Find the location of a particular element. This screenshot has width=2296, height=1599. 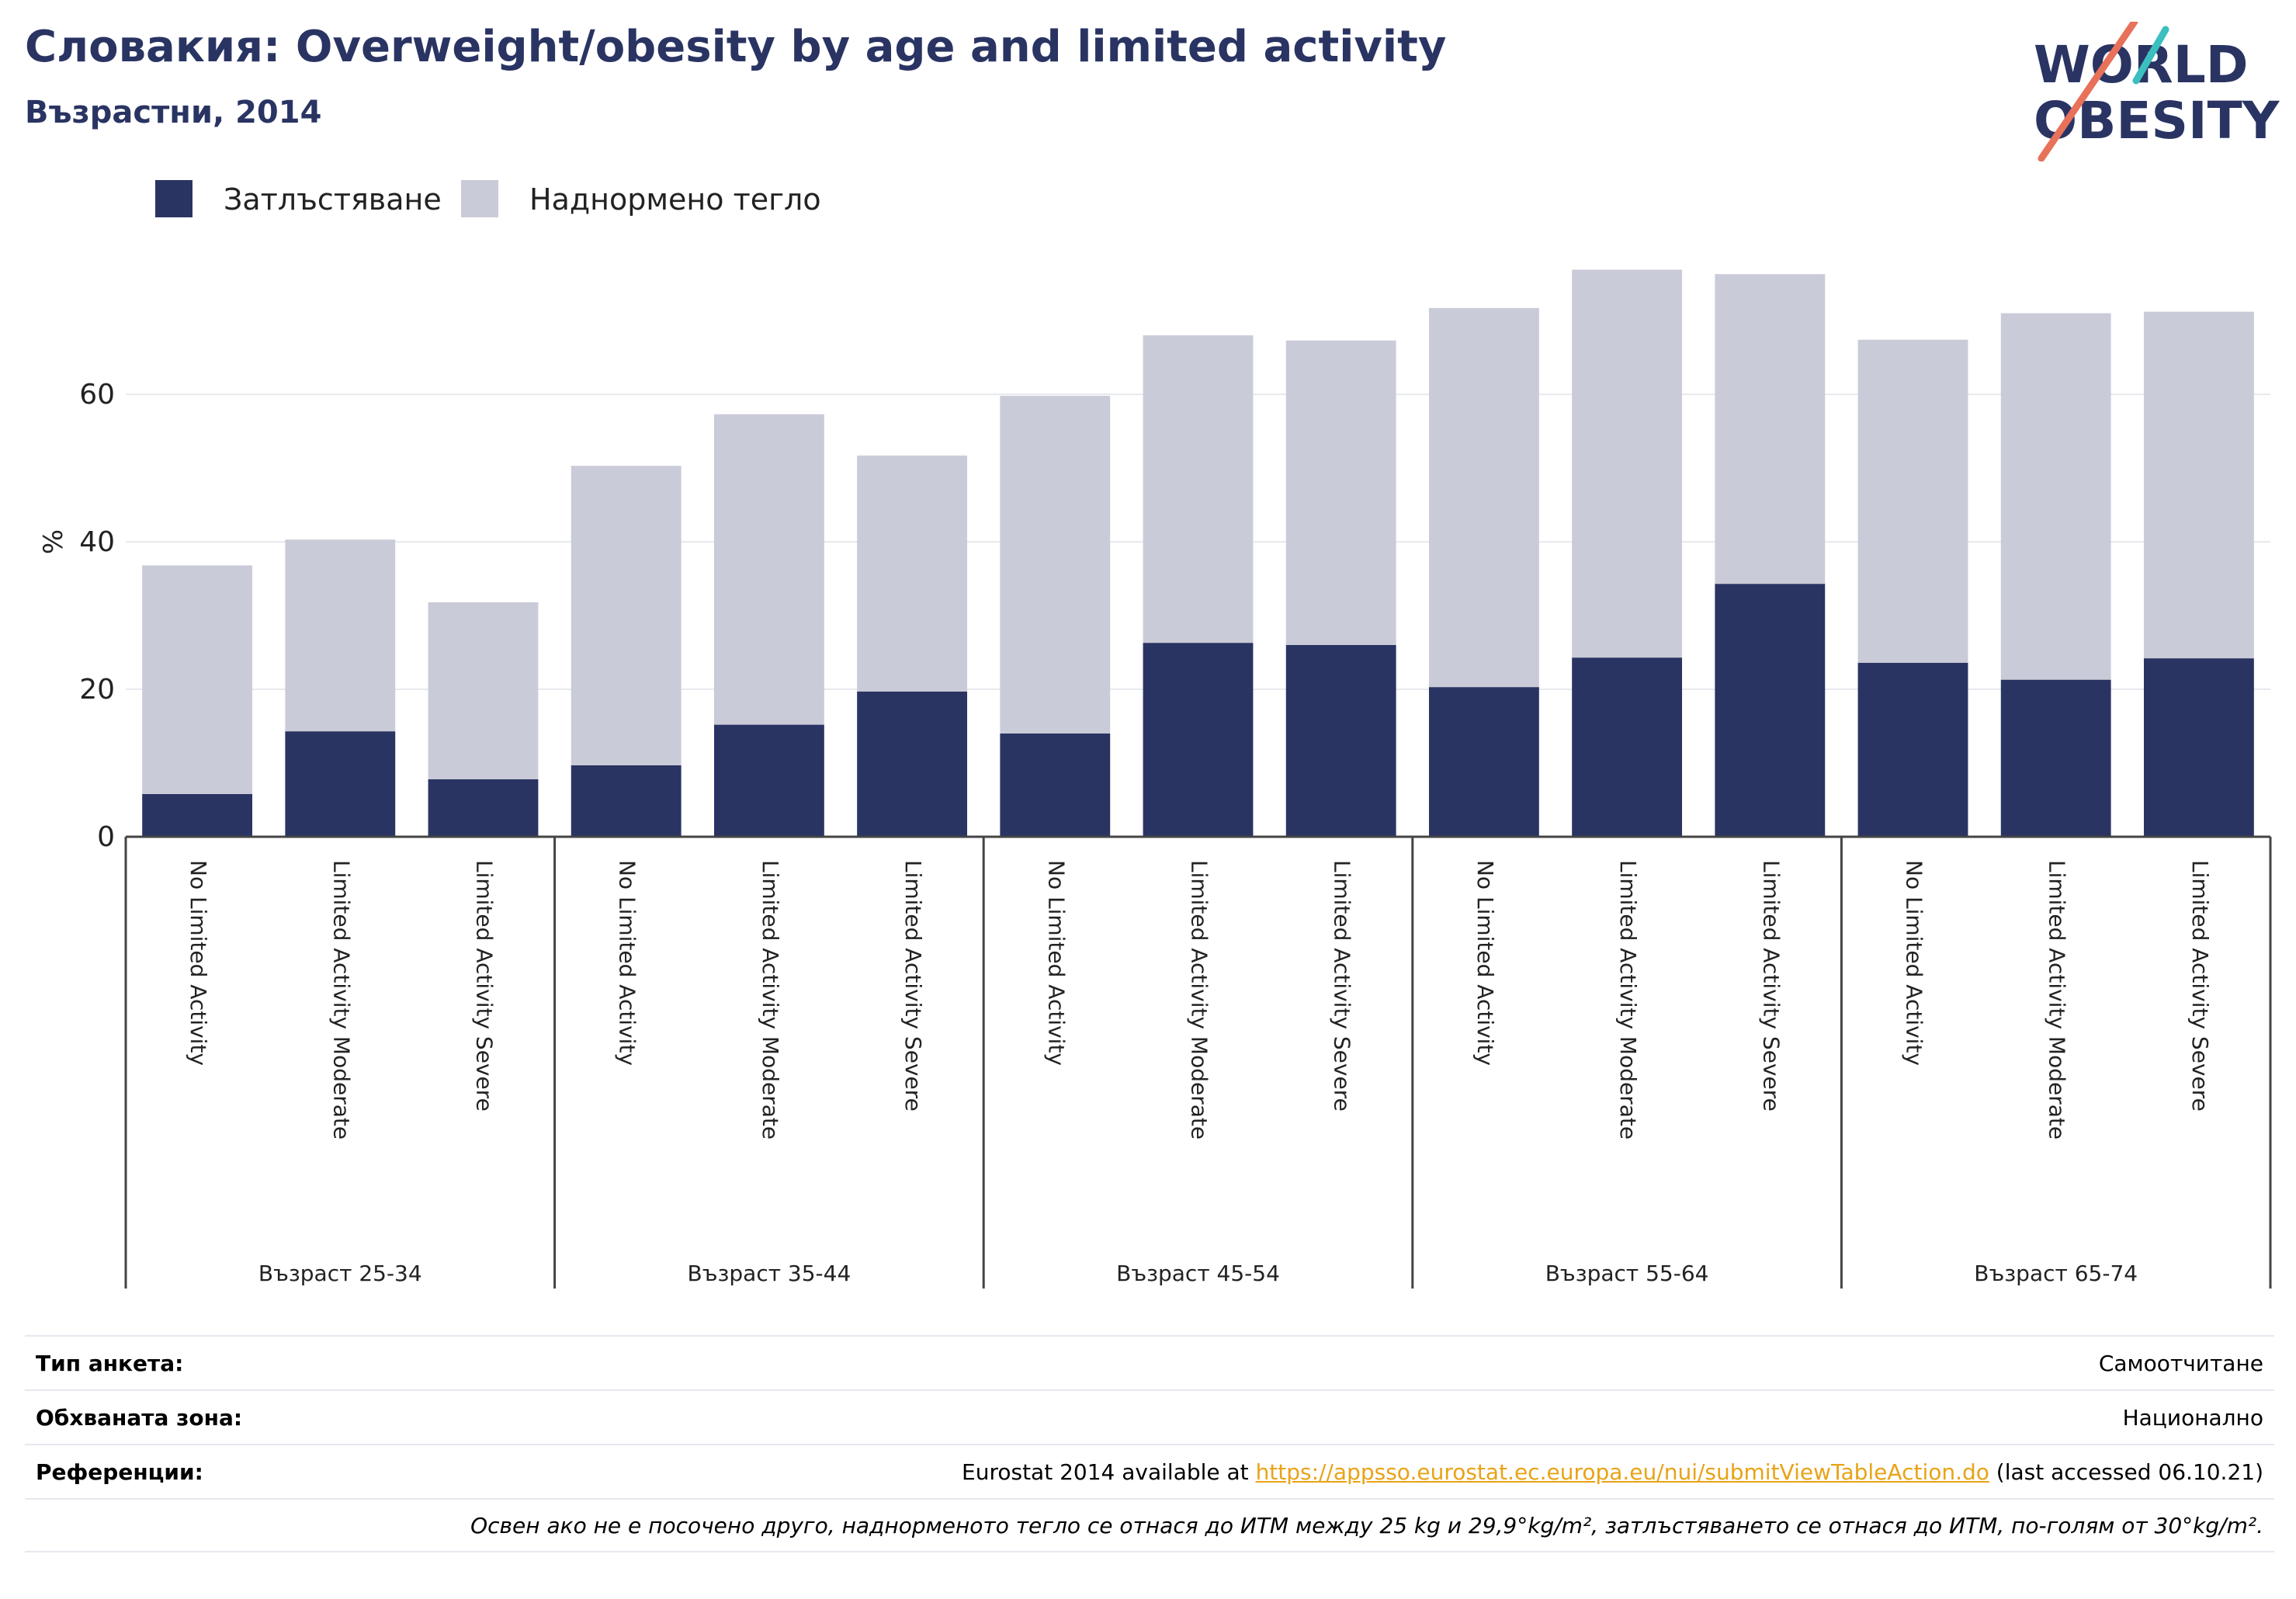

group-label: Възраст 55-64 is located at coordinates (1627, 1273).